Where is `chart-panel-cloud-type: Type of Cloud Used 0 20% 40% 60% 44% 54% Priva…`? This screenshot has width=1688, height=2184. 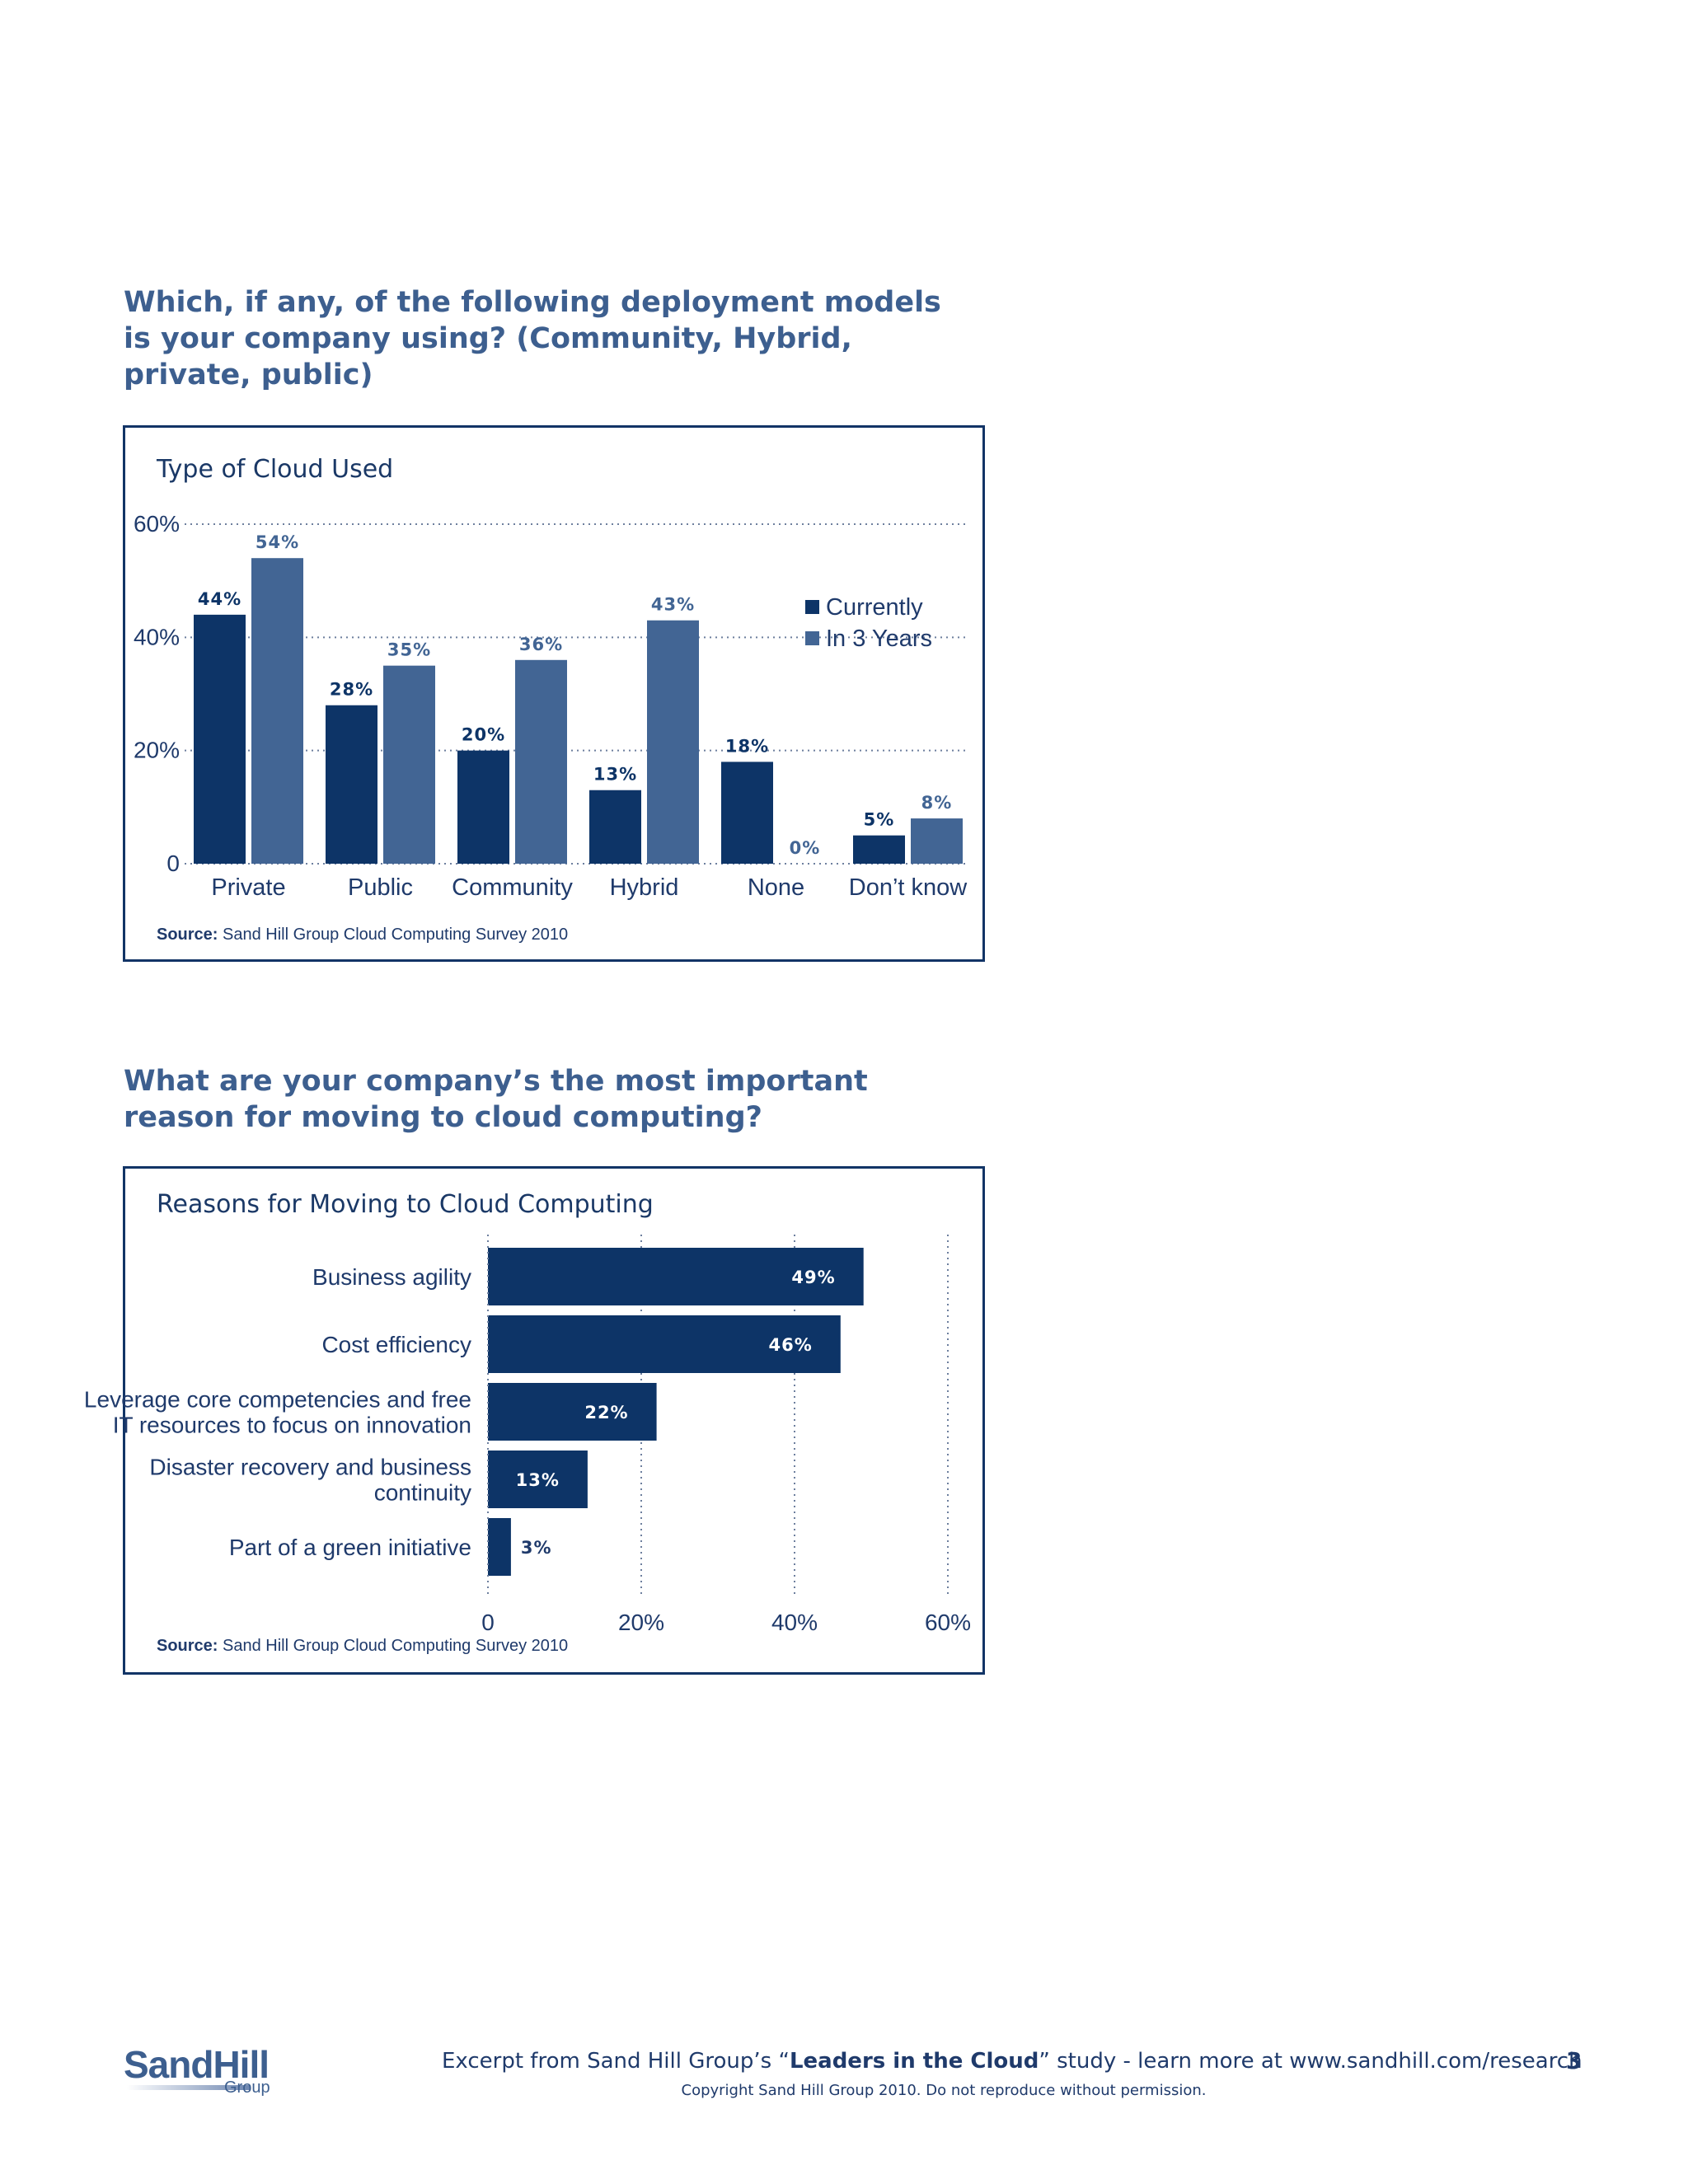
chart-panel-cloud-type: Type of Cloud Used 0 20% 40% 60% 44% 54% Priva… is located at coordinates (554, 693).